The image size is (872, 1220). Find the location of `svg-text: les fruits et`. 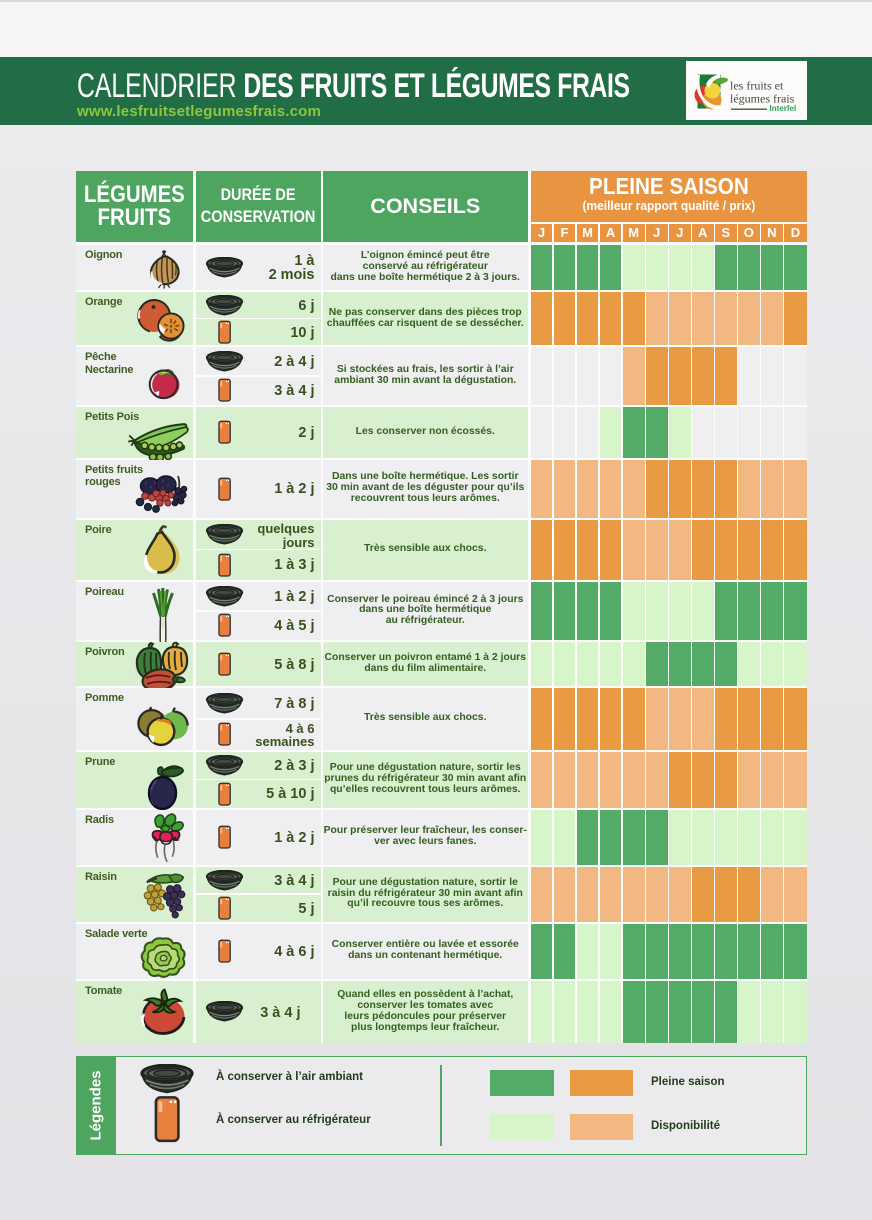

svg-text: les fruits et is located at coordinates (757, 86).